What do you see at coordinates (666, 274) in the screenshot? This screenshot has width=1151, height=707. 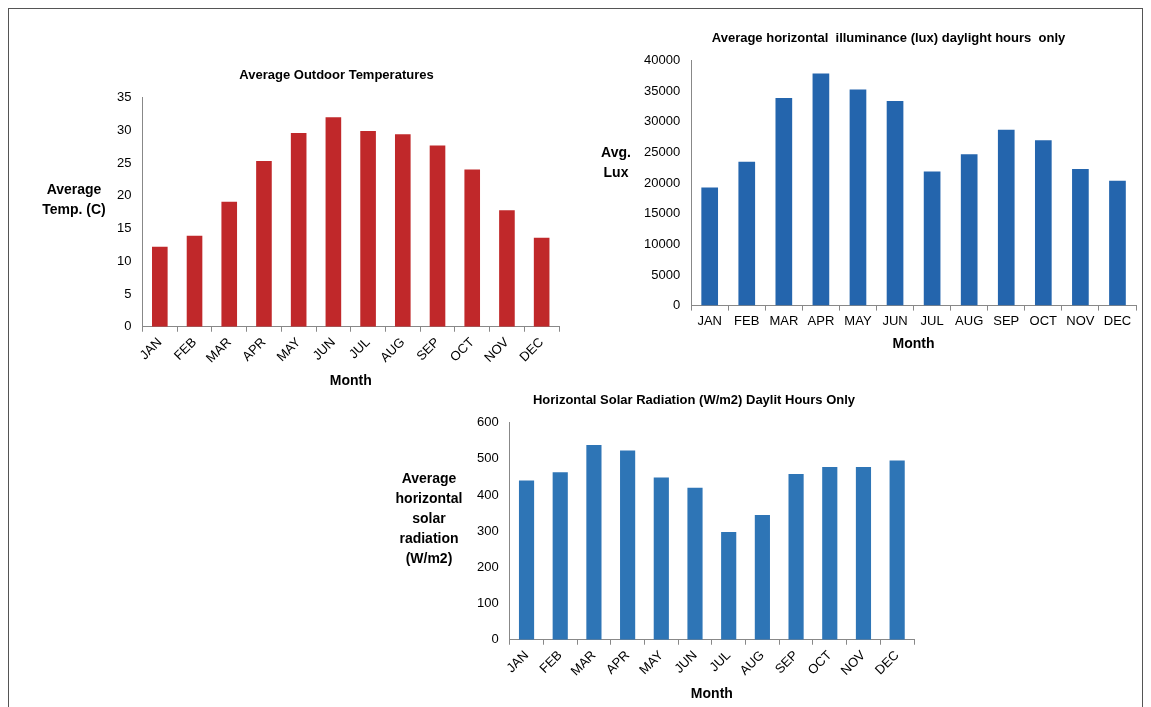 I see `y-tick-label: 5000` at bounding box center [666, 274].